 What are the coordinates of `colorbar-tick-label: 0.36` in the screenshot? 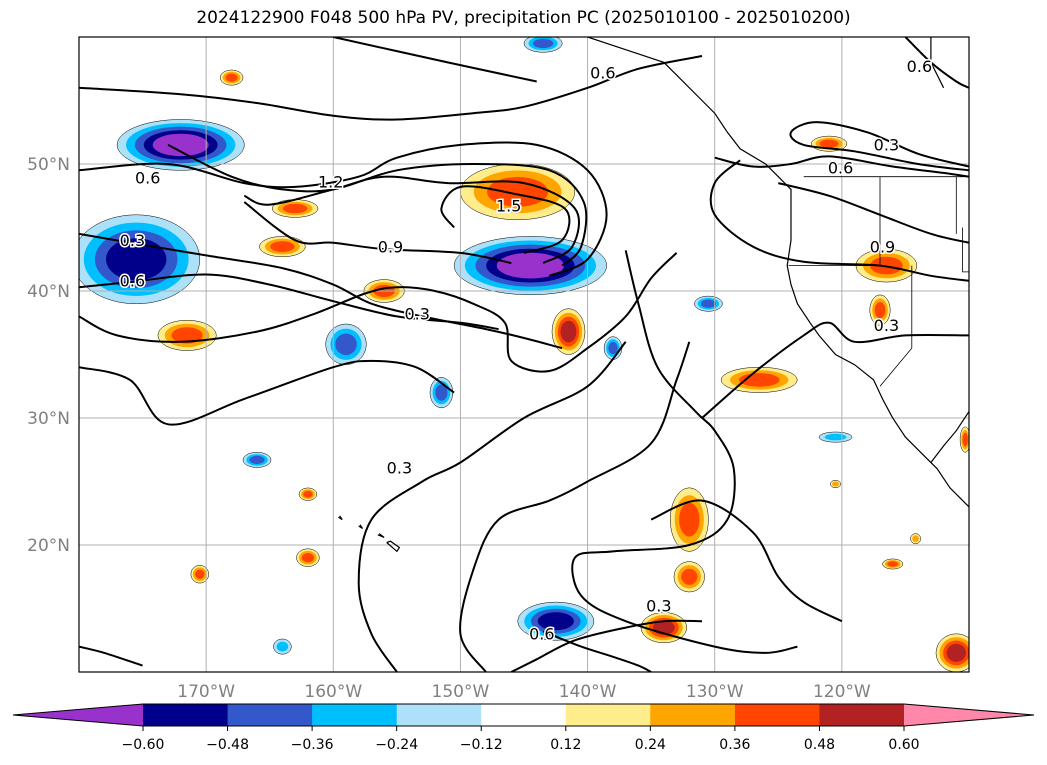 It's located at (734, 745).